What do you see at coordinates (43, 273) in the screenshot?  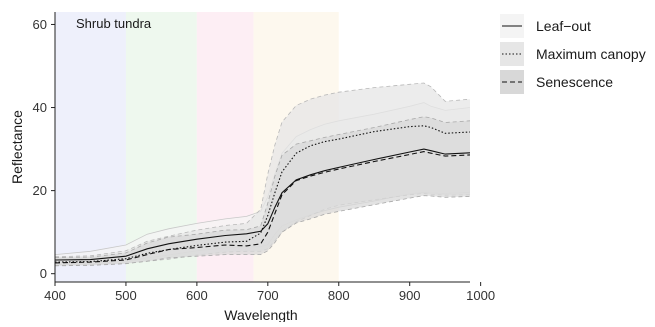 I see `y-tick-label-0: 0` at bounding box center [43, 273].